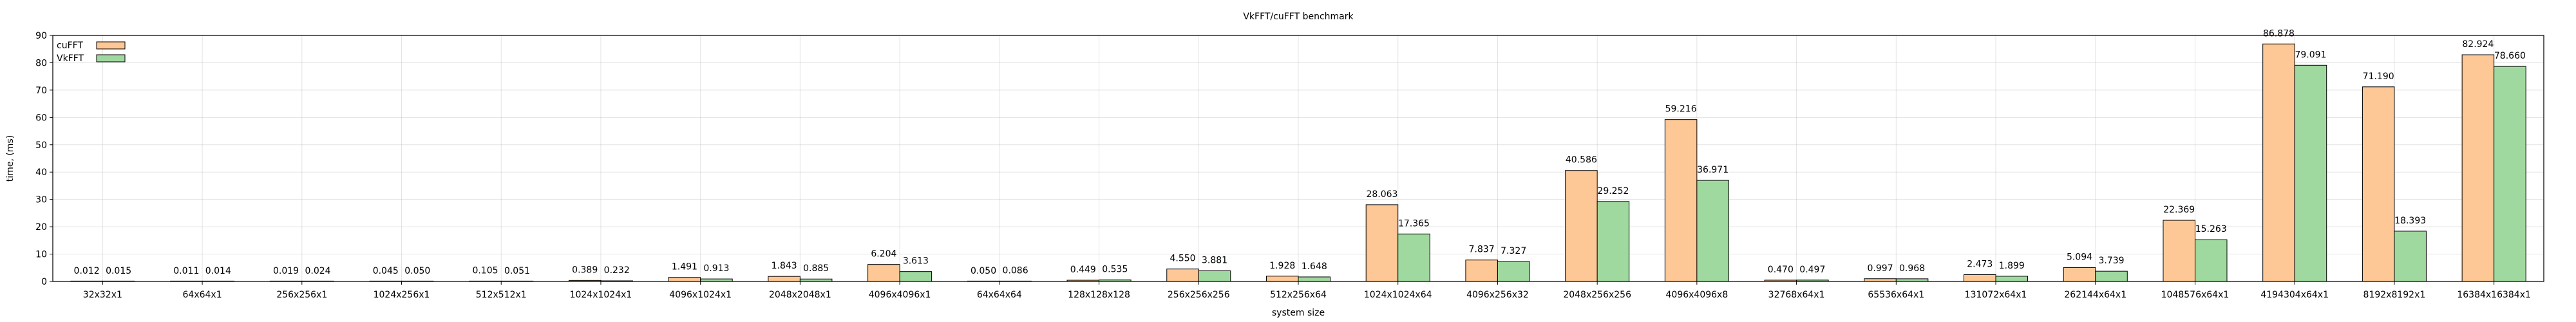 The height and width of the screenshot is (322, 2576). What do you see at coordinates (1781, 270) in the screenshot?
I see `bar-value-label: 0.470` at bounding box center [1781, 270].